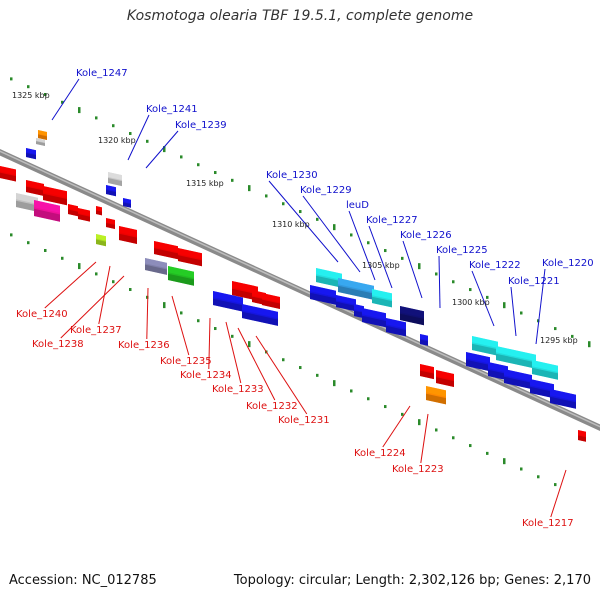  Describe the element at coordinates (238, 389) in the screenshot. I see `reverse-gene-label: Kole_1233` at that location.